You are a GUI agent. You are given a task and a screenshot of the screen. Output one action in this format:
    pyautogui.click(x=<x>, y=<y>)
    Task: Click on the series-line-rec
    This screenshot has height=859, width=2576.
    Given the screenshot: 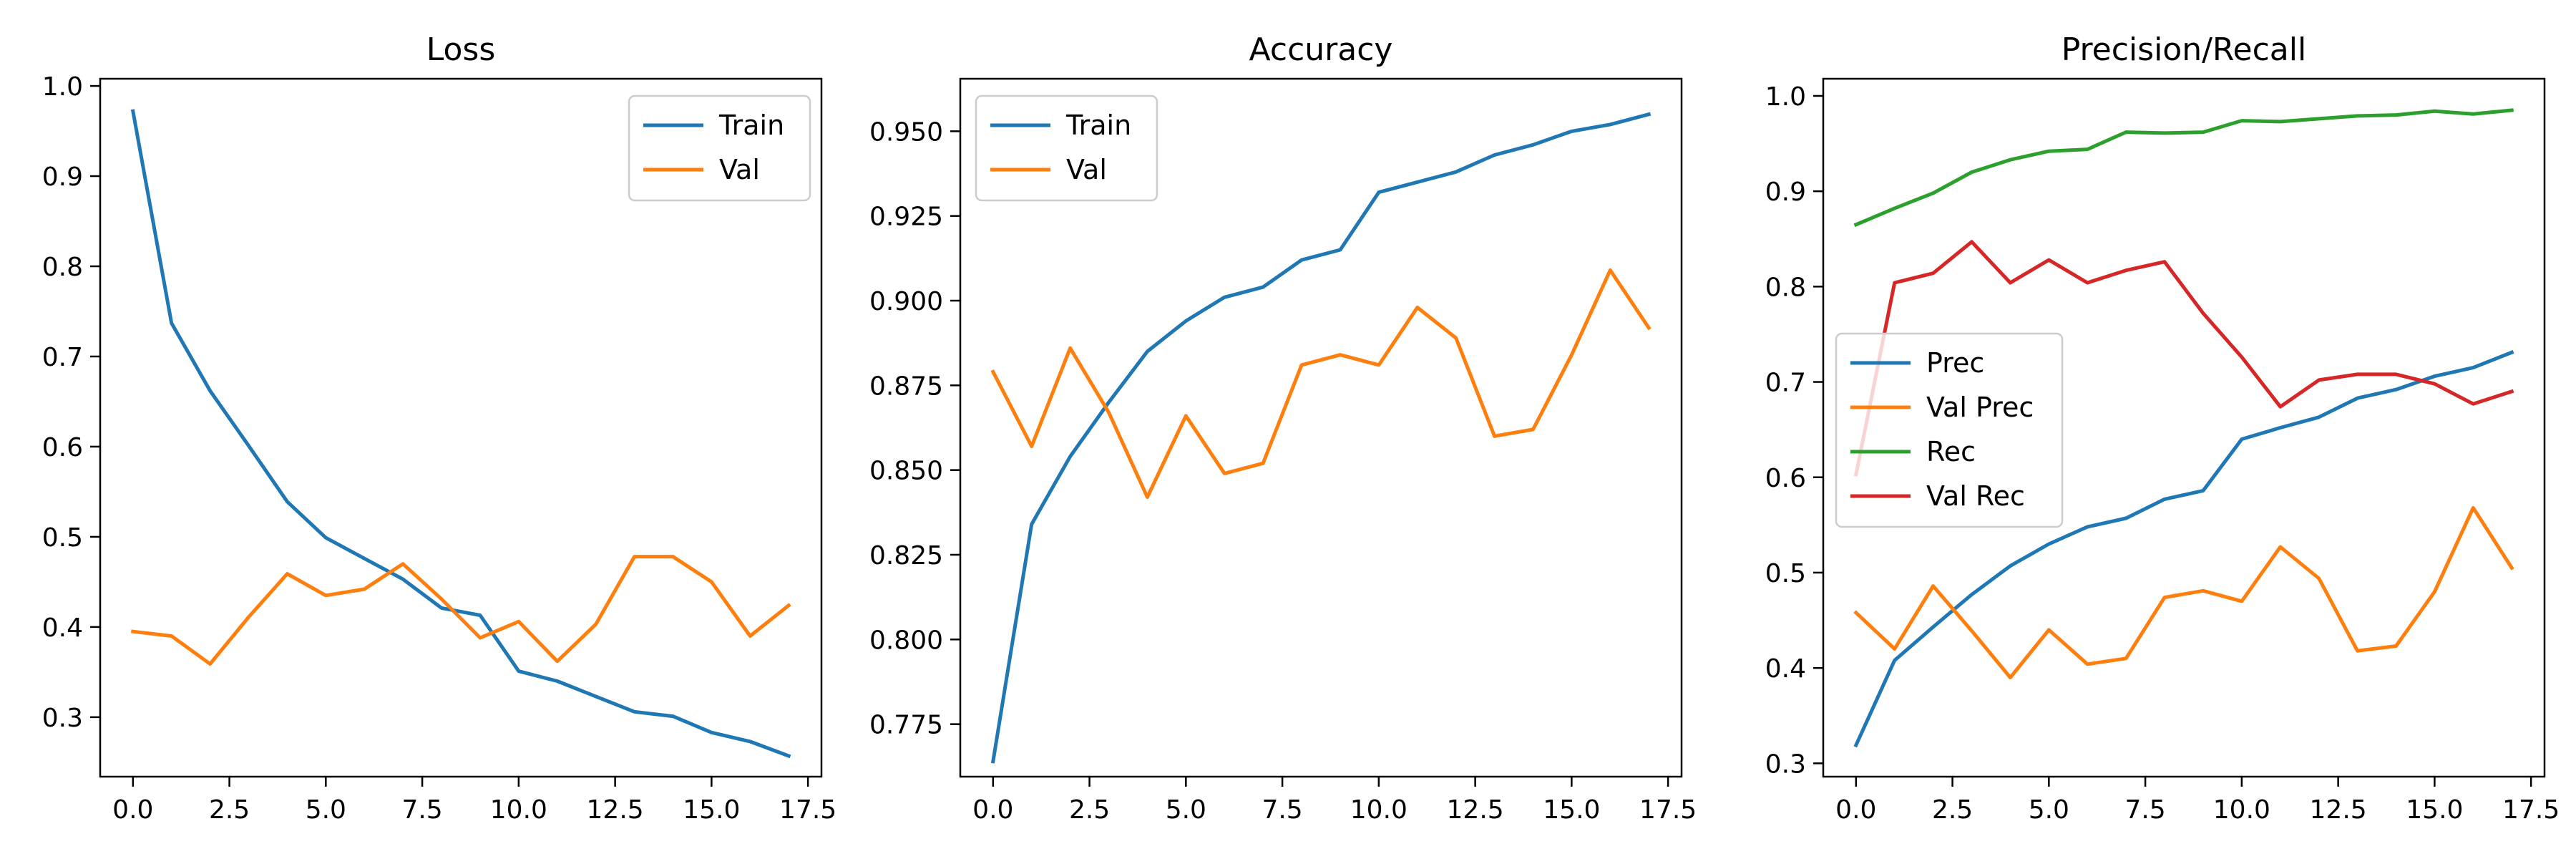 What is the action you would take?
    pyautogui.click(x=2183, y=168)
    